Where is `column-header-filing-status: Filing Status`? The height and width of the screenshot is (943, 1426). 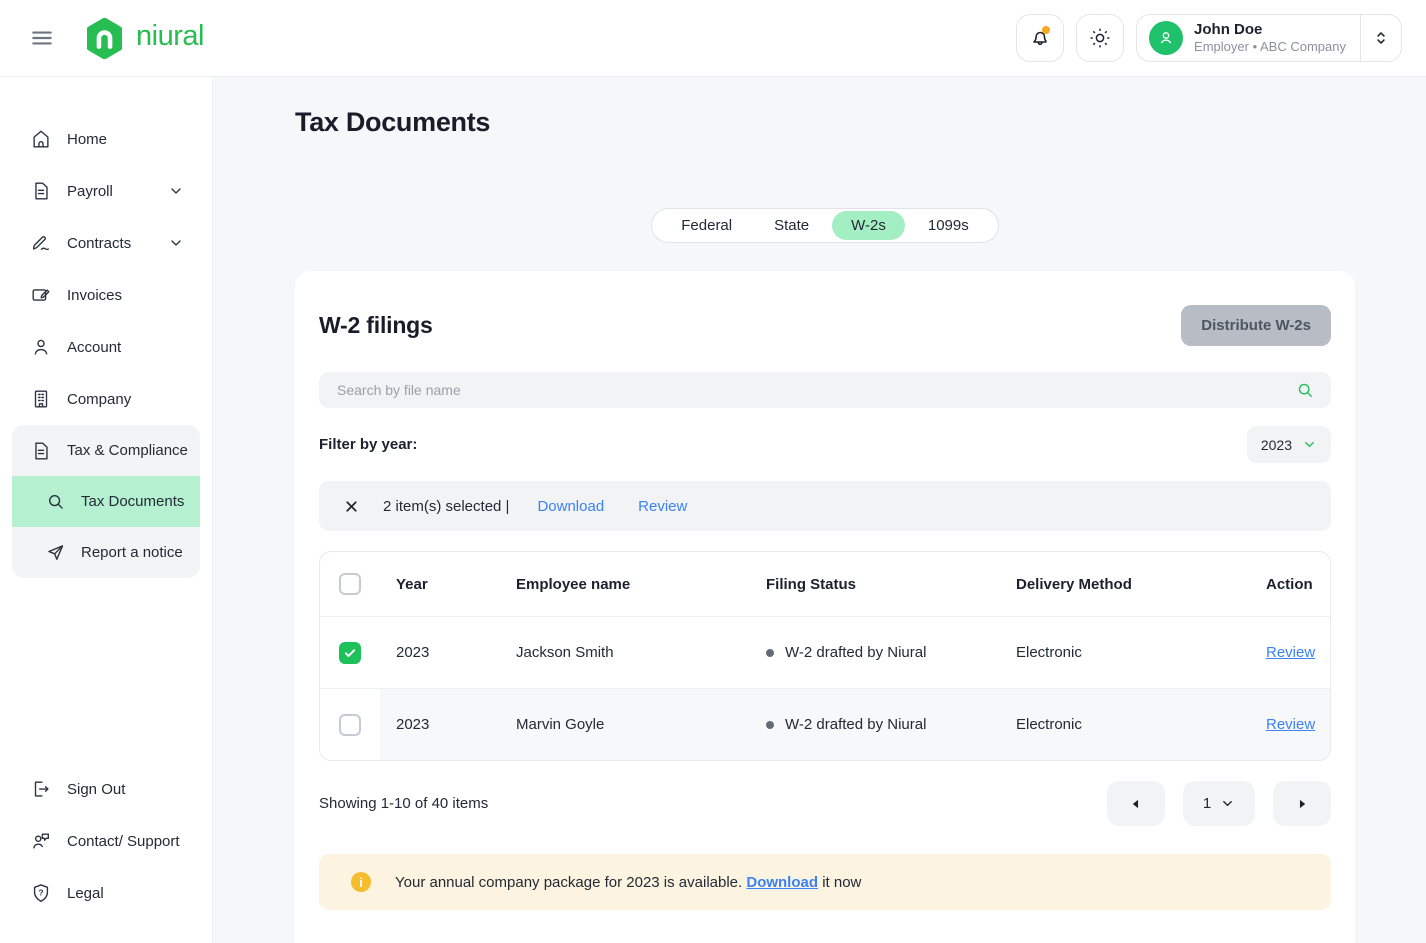 column-header-filing-status: Filing Status is located at coordinates (811, 584).